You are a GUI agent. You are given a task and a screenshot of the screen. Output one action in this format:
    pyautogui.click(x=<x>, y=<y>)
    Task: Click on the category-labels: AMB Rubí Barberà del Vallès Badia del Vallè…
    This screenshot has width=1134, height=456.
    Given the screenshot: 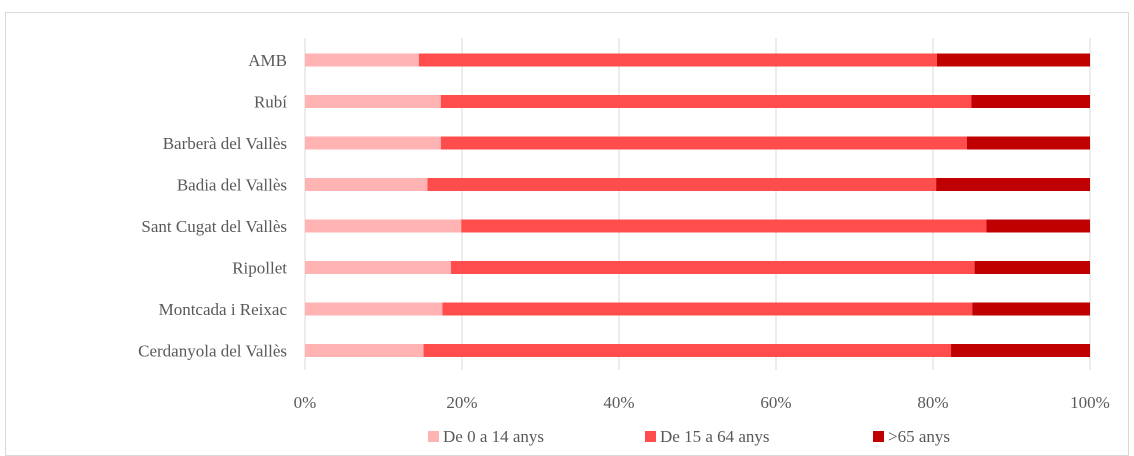 What is the action you would take?
    pyautogui.click(x=212, y=206)
    